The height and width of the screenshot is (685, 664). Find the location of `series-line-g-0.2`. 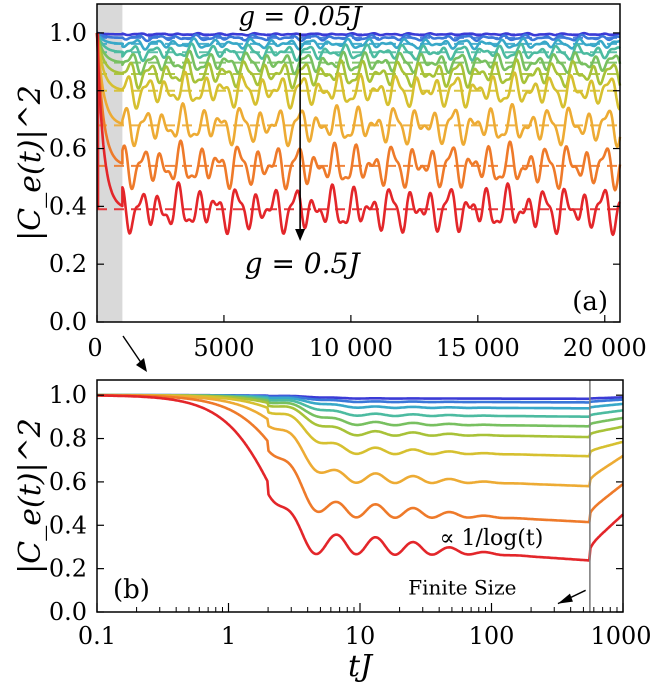

series-line-g-0.2 is located at coordinates (358, 47).